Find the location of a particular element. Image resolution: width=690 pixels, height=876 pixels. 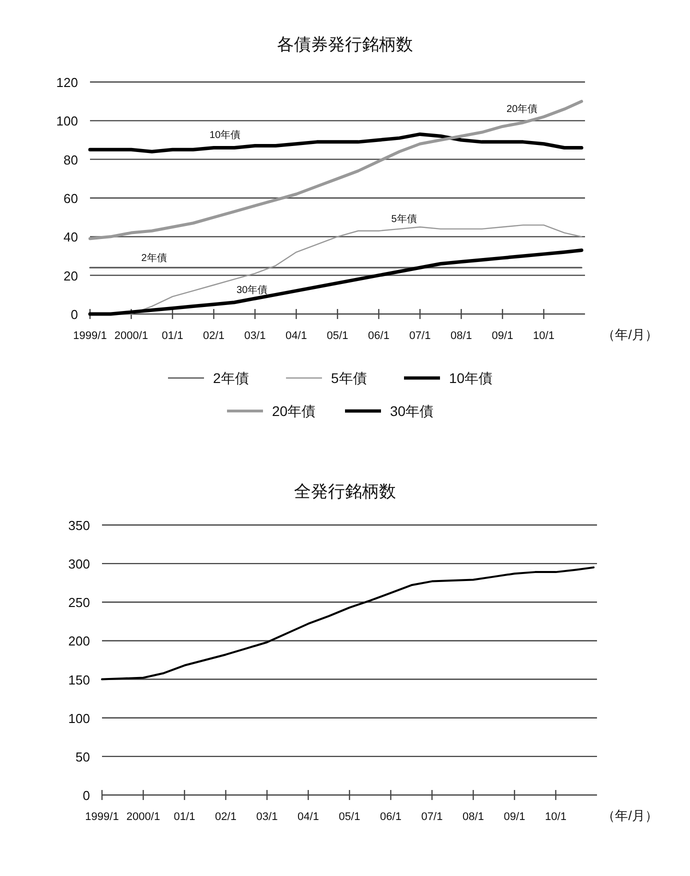

chart-title: 全発行銘柄数 is located at coordinates (345, 491).